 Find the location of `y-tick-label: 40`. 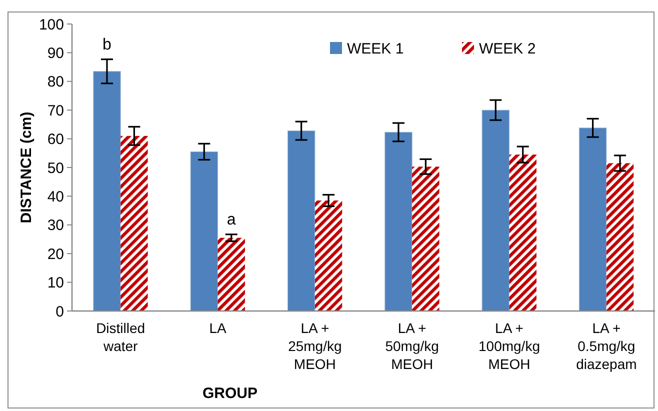

y-tick-label: 40 is located at coordinates (55, 197).